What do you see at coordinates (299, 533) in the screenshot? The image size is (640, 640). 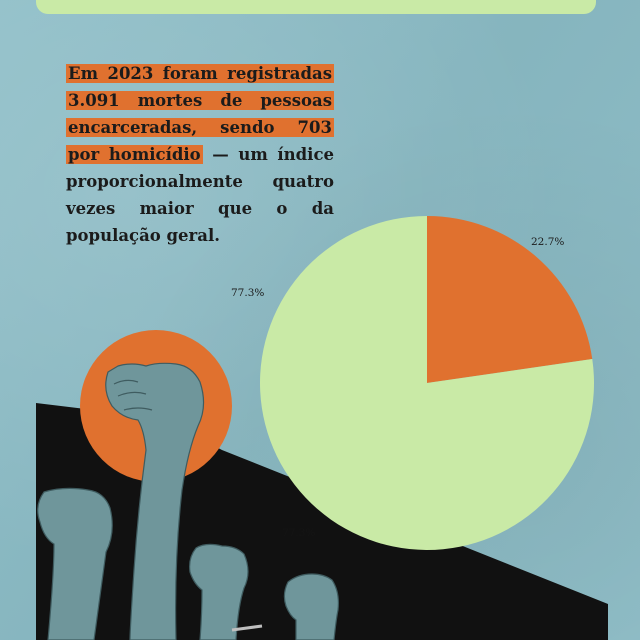 I see `slice-label-faint: 77.3%` at bounding box center [299, 533].